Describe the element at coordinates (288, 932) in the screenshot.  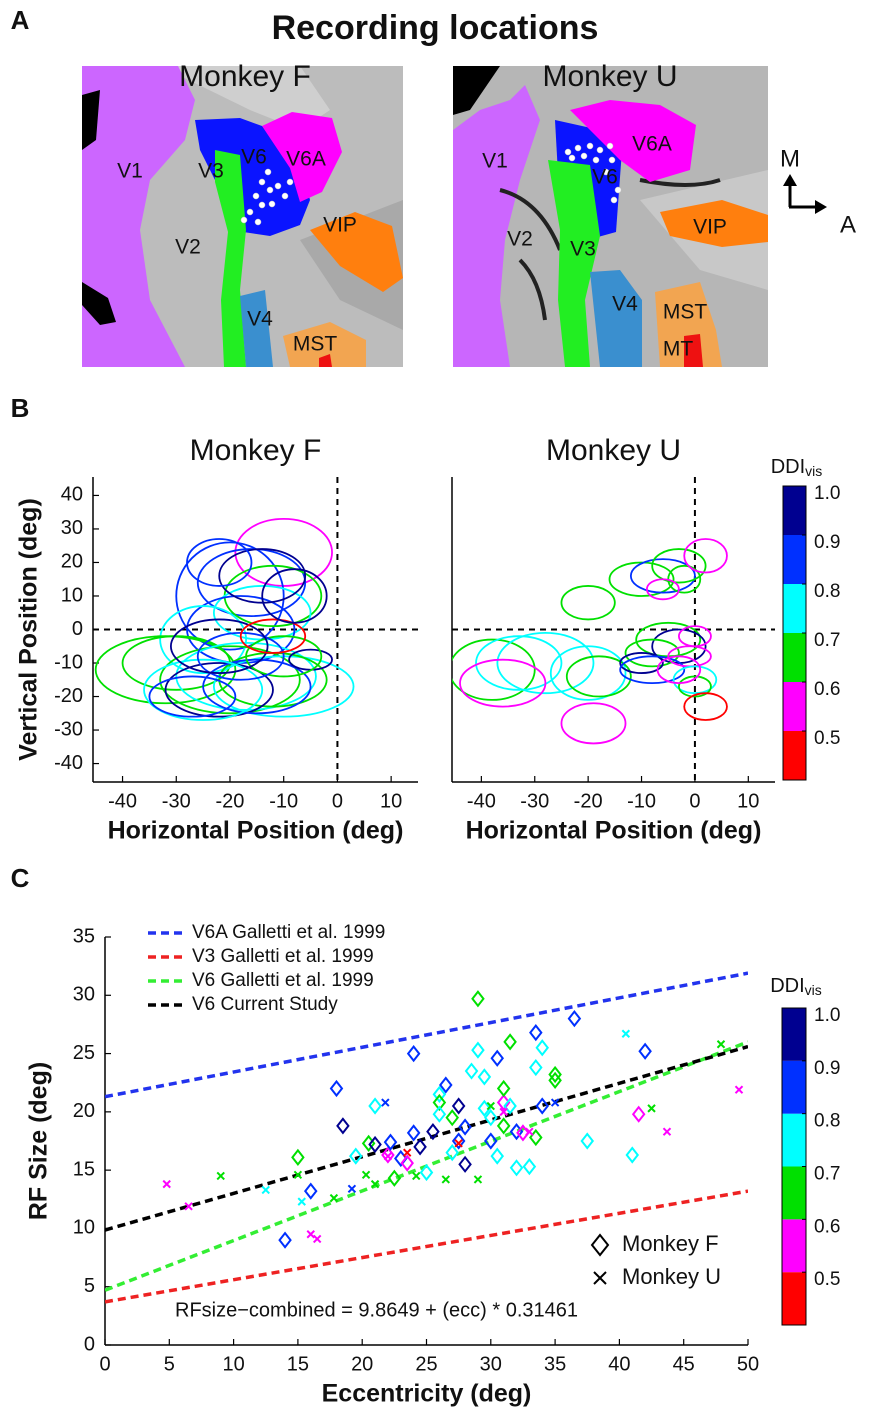
I see `legend-label: V6A Galletti et al. 1999` at that location.